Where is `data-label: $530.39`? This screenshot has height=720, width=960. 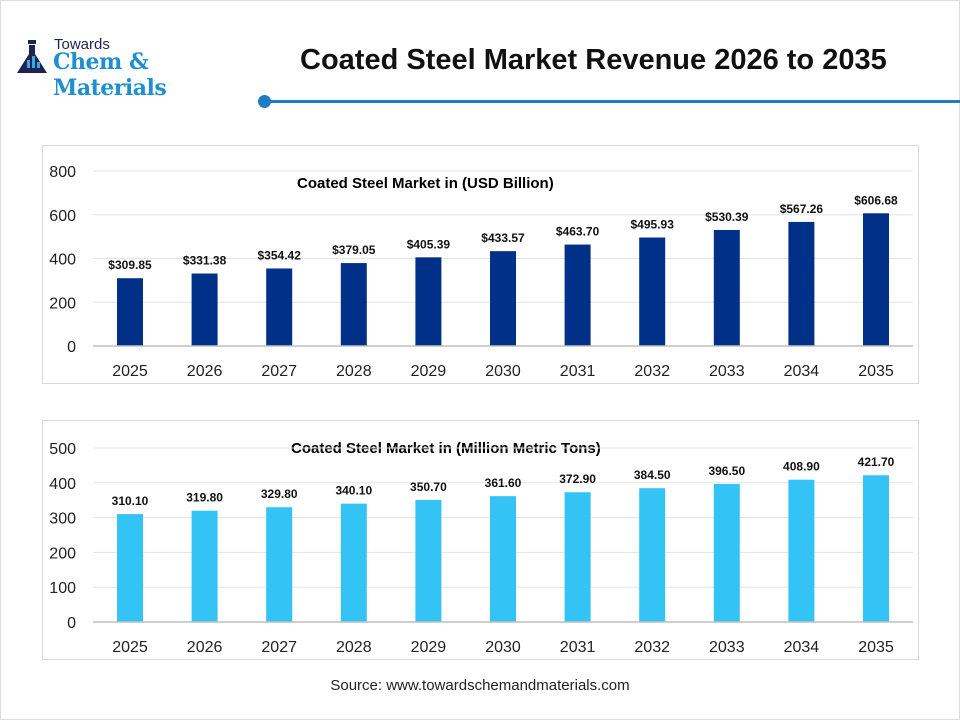
data-label: $530.39 is located at coordinates (727, 217).